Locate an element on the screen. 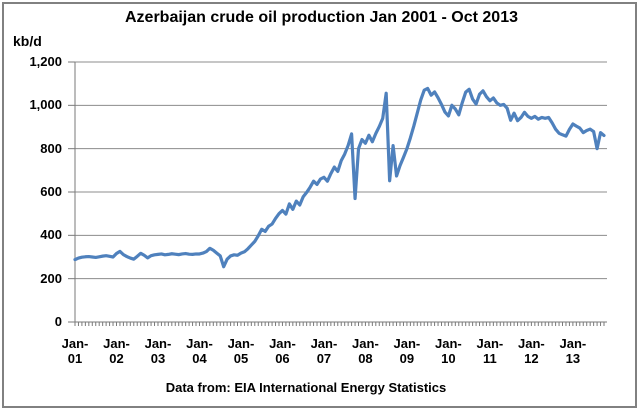 Image resolution: width=643 pixels, height=416 pixels. x-tick-label-Jan-13: Jan- 13 is located at coordinates (573, 351).